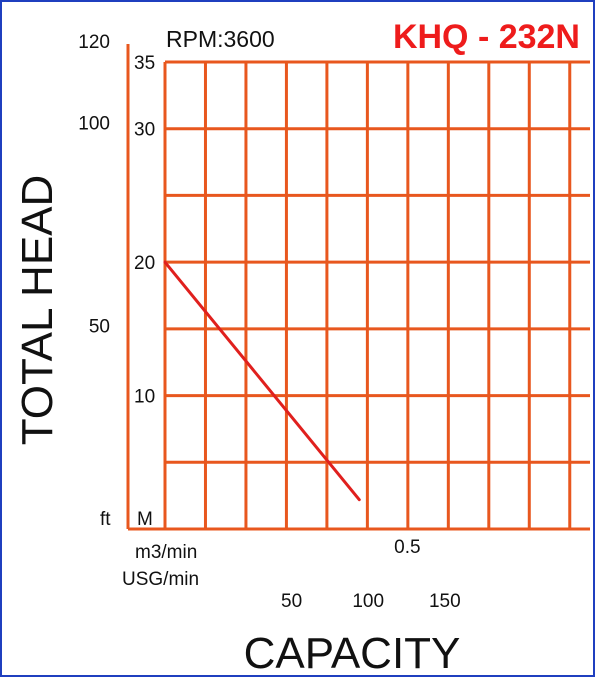 This screenshot has width=595, height=677. What do you see at coordinates (166, 552) in the screenshot?
I see `x-unit-primary: m3/min` at bounding box center [166, 552].